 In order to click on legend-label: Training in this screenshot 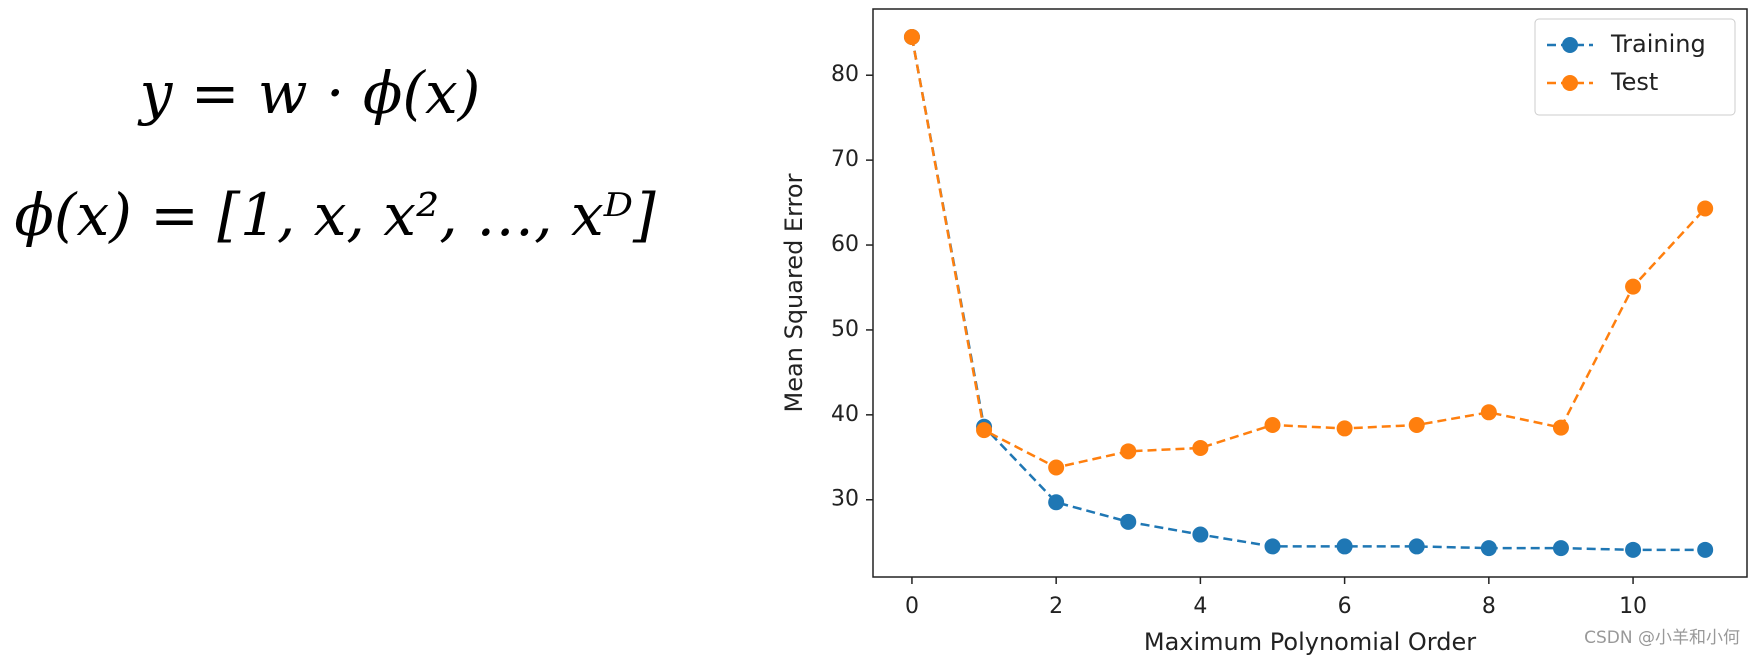, I will do `click(1658, 44)`.